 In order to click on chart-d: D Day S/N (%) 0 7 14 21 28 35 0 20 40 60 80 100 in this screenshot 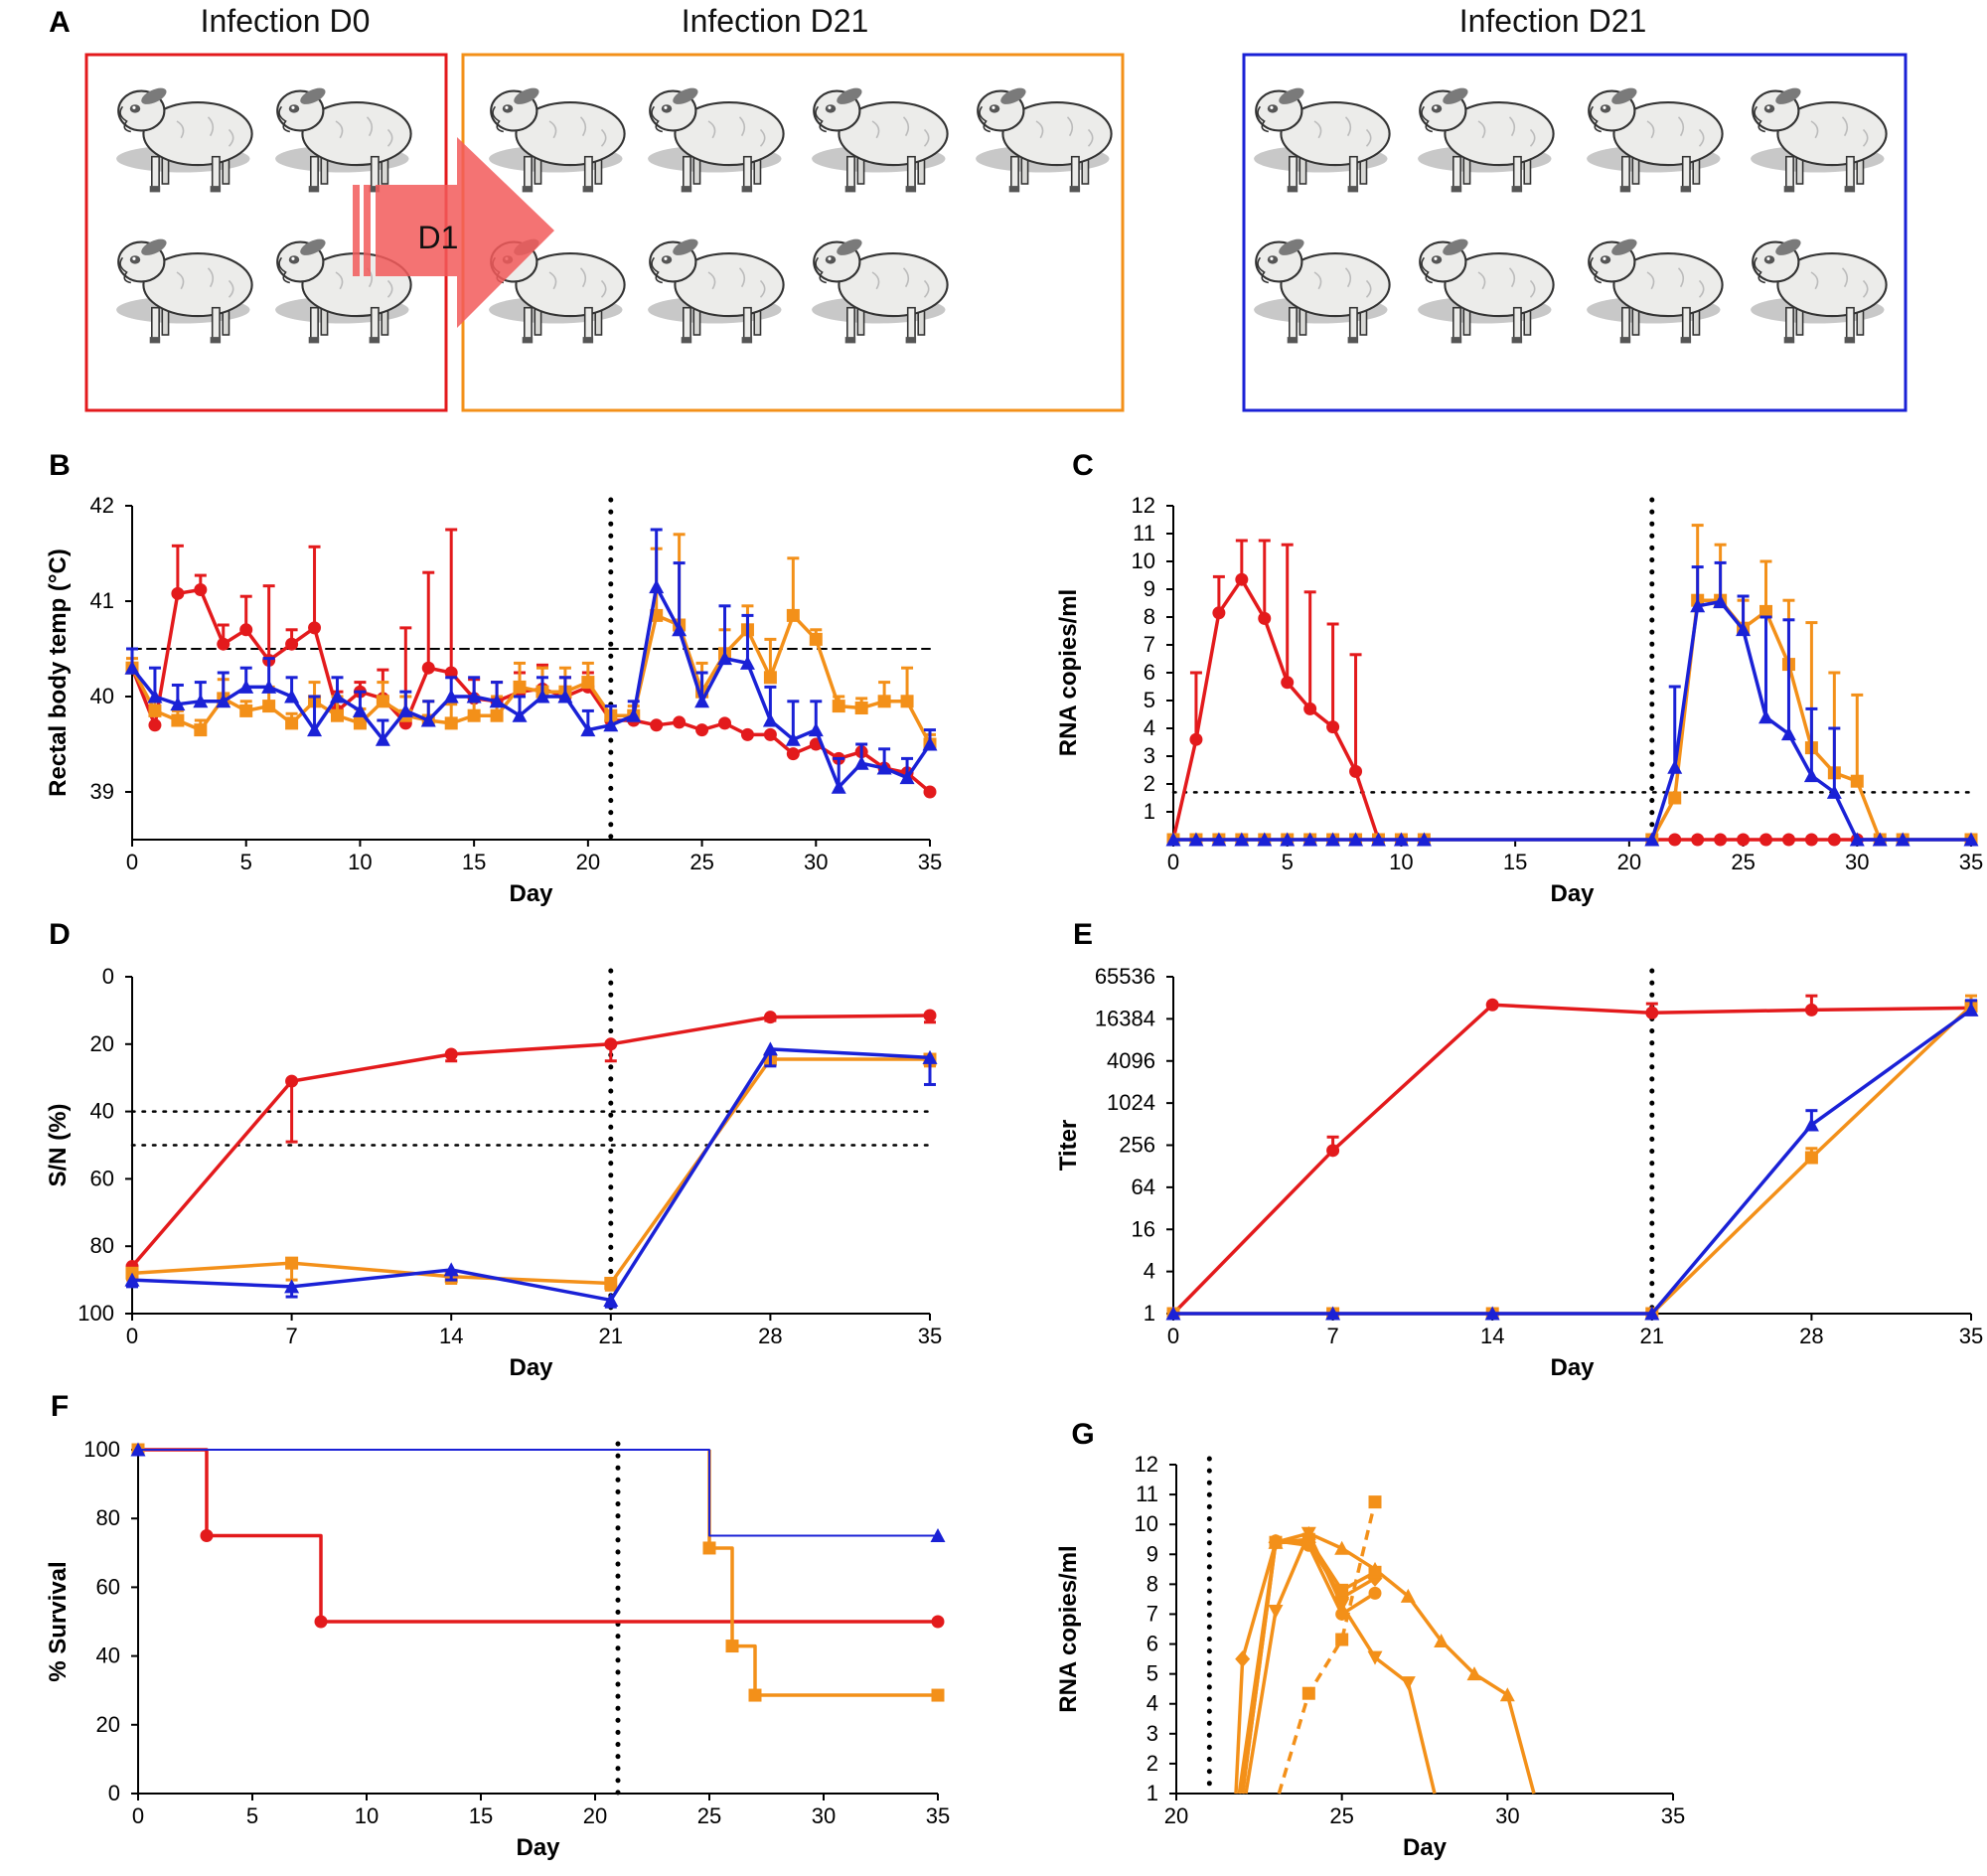, I will do `click(494, 1149)`.